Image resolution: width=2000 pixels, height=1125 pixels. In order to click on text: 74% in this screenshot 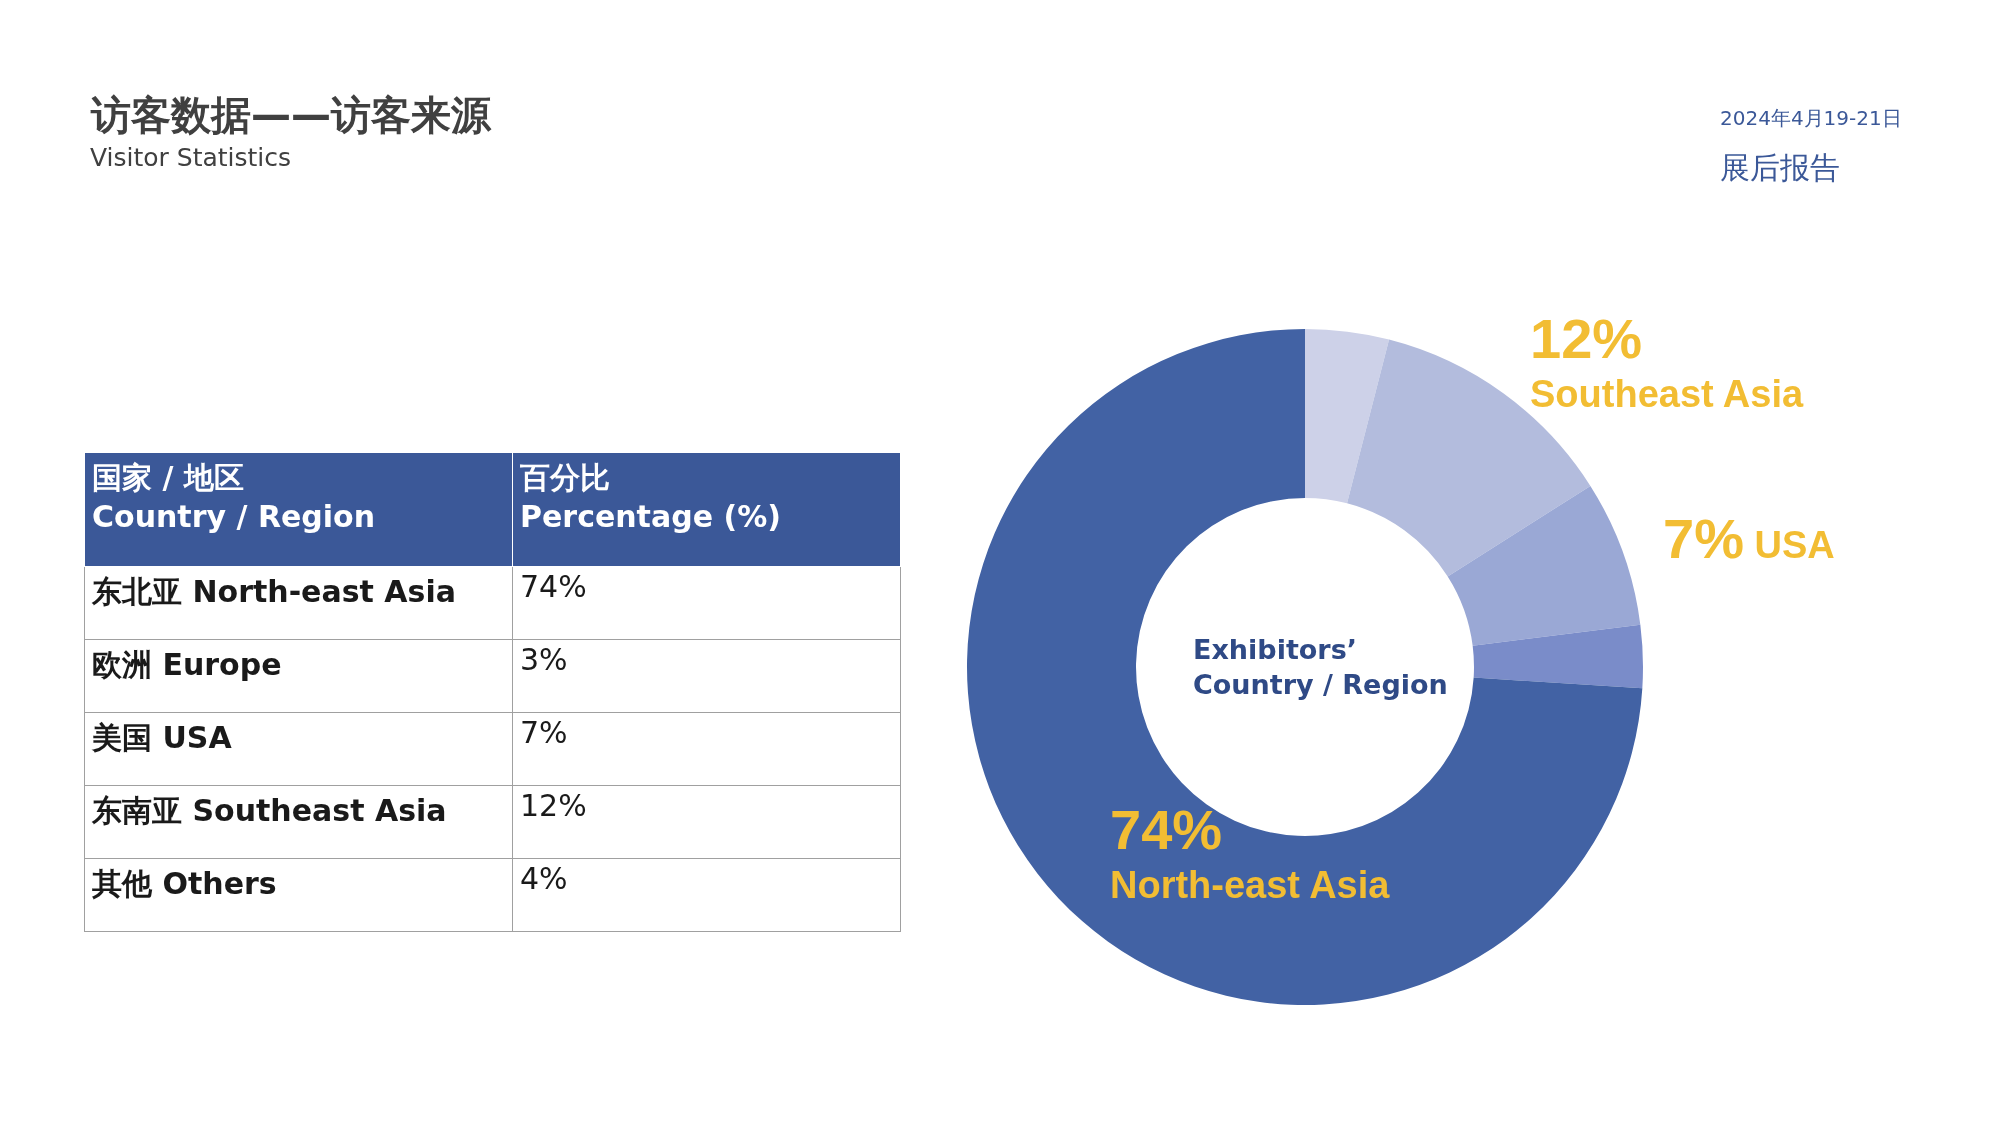, I will do `click(553, 586)`.